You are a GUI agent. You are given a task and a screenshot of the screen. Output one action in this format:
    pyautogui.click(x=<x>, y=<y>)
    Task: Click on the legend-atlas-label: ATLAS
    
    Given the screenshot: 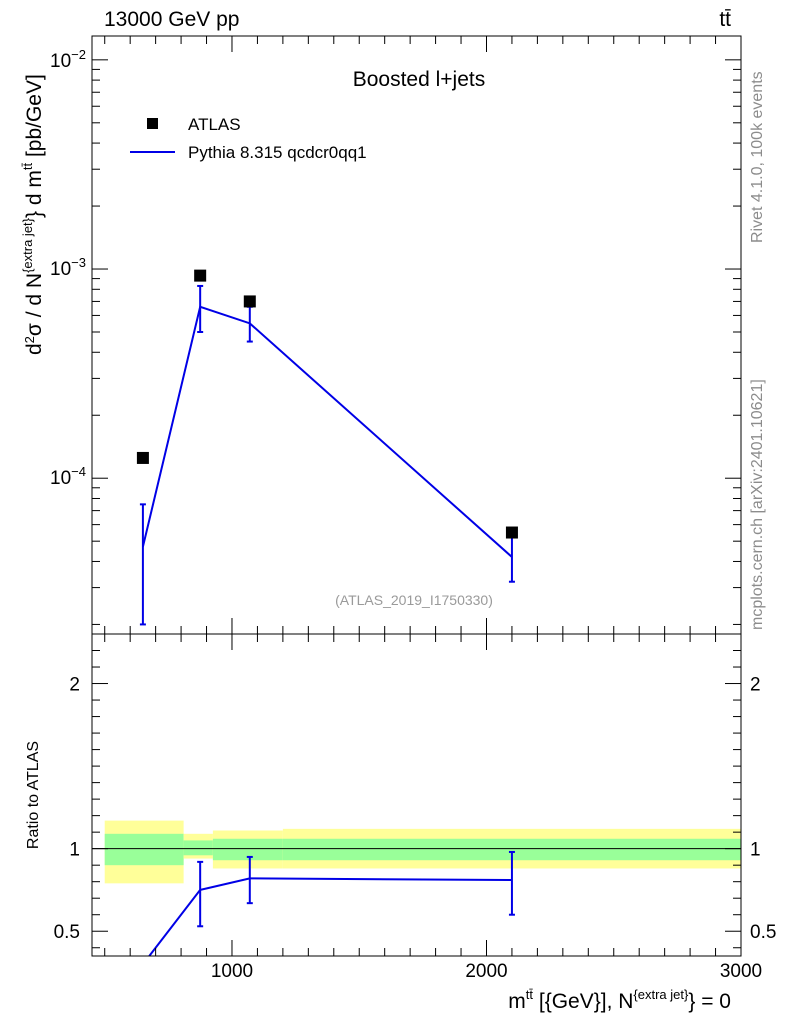 What is the action you would take?
    pyautogui.click(x=214, y=124)
    